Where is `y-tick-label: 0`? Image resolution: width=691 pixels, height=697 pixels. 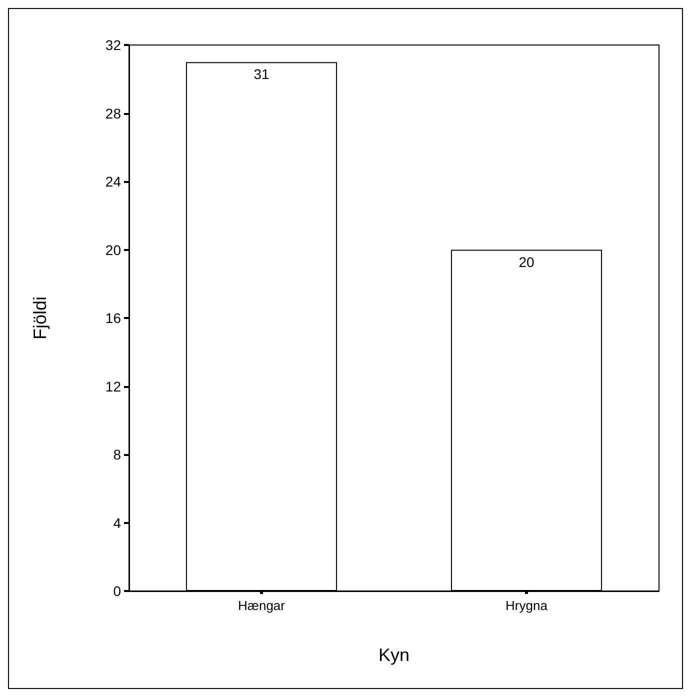 y-tick-label: 0 is located at coordinates (117, 591).